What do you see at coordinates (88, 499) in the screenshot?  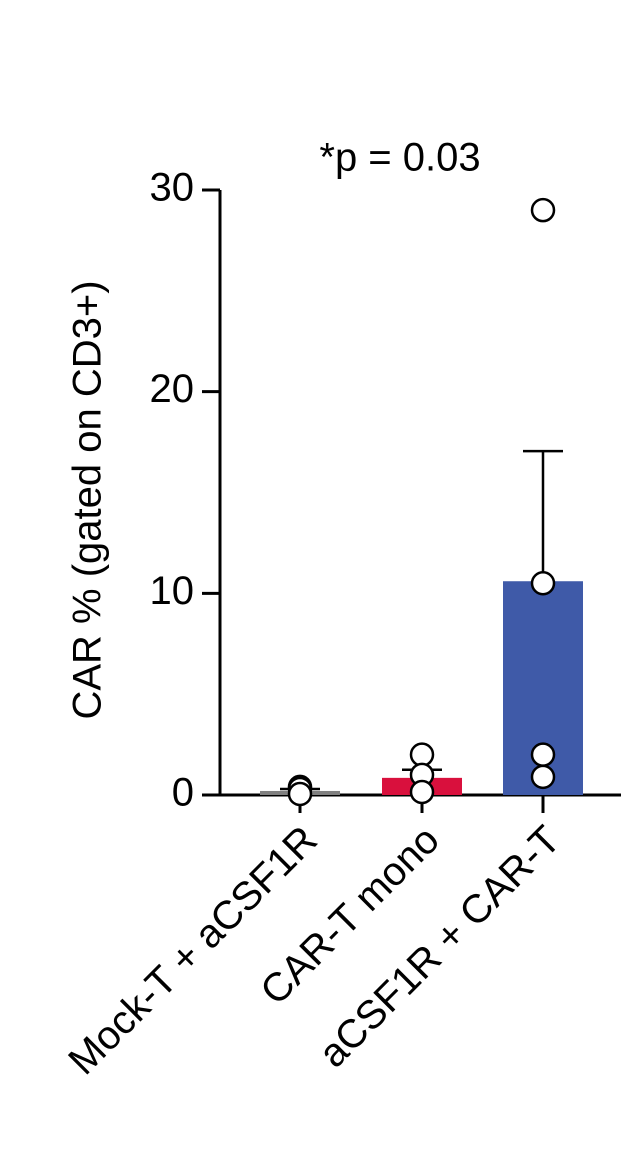 I see `y-axis-label: CAR % (gated on CD3+)` at bounding box center [88, 499].